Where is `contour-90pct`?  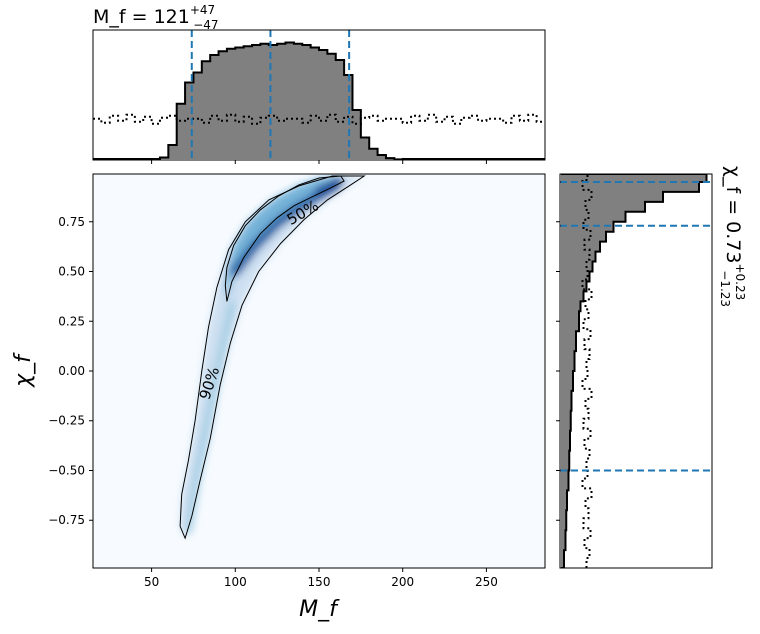 contour-90pct is located at coordinates (272, 357).